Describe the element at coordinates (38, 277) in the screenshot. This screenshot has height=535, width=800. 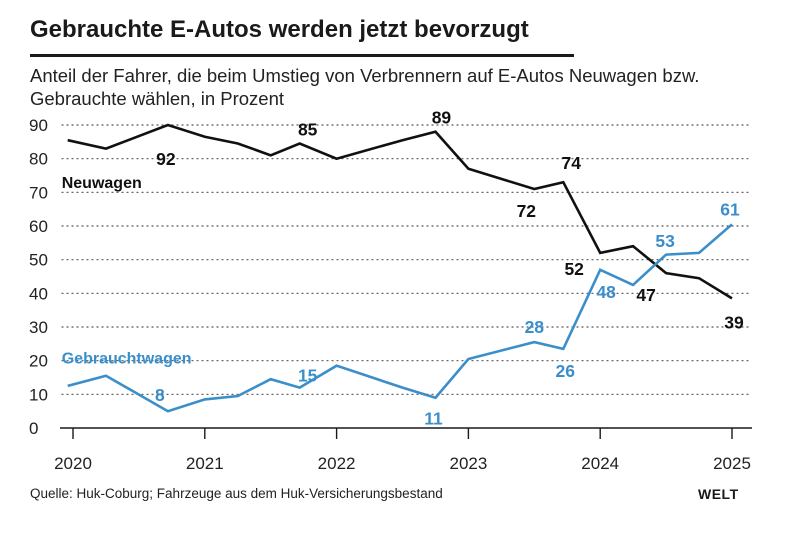
I see `y-axis-ticks: 0 10 20 30 40 50 60 70 80 90` at that location.